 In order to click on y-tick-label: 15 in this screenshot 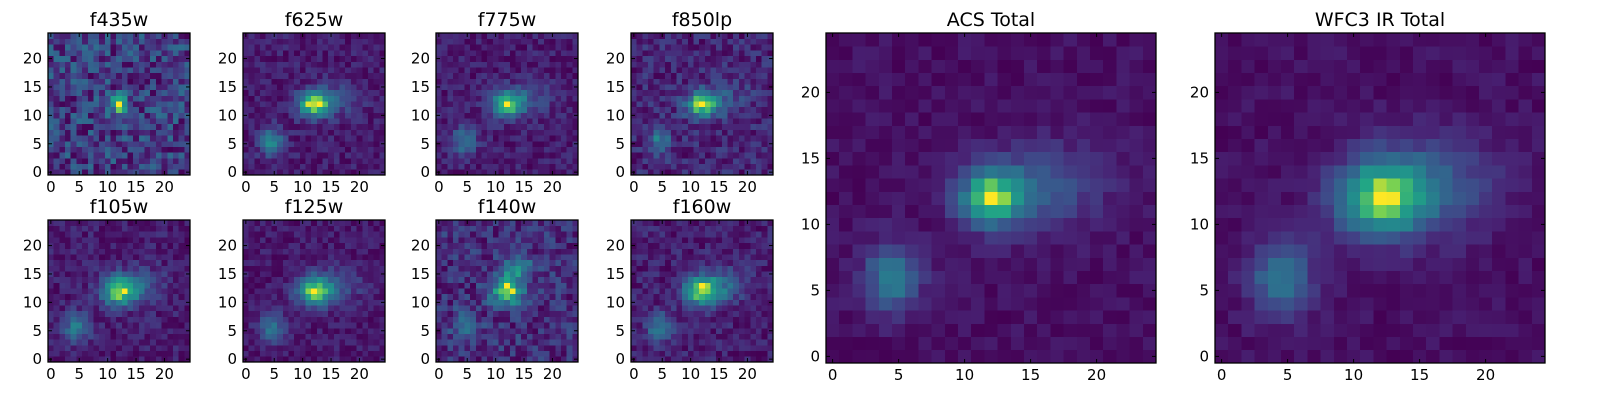, I will do `click(32, 87)`.